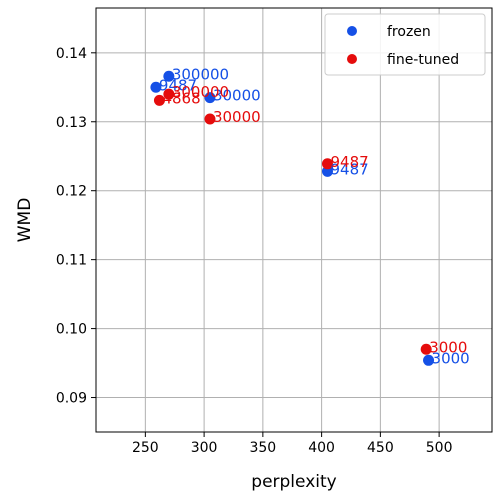  I want to click on y-axis-ticks: 0.09 0.10 0.11 0.12 0.13 0.14, so click(76, 226).